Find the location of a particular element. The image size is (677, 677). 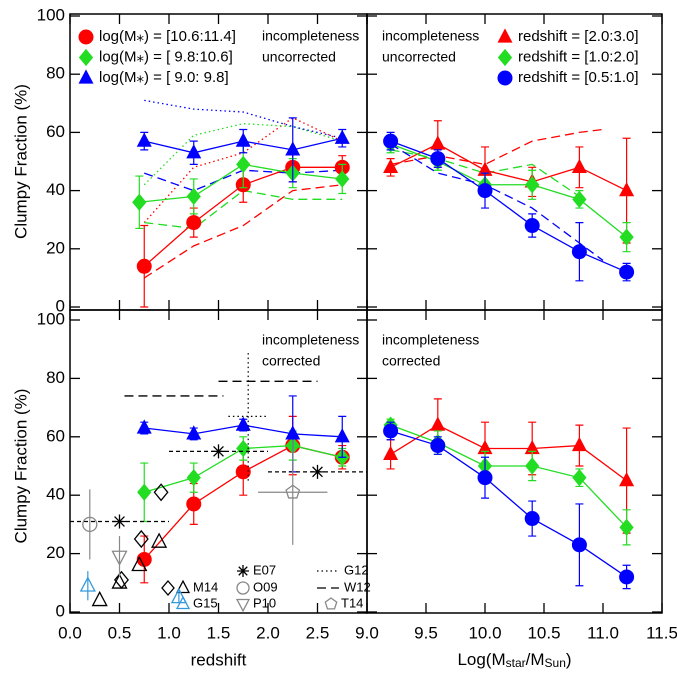

x-tick-label: 10.0 is located at coordinates (484, 632).